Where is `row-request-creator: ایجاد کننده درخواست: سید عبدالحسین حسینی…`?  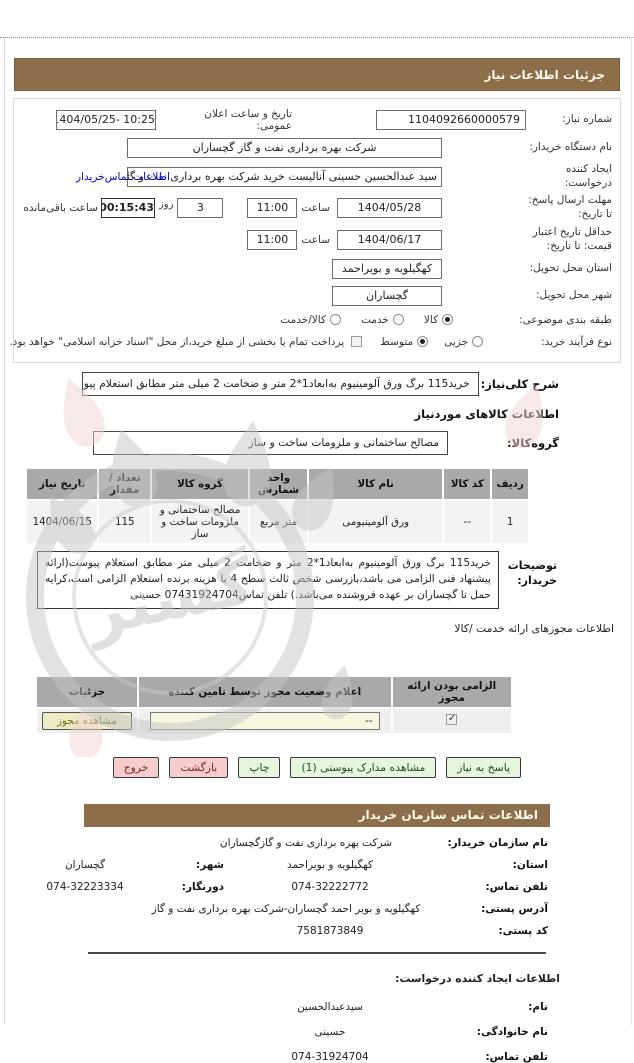 row-request-creator: ایجاد کننده درخواست: سید عبدالحسین حسینی… is located at coordinates (317, 177).